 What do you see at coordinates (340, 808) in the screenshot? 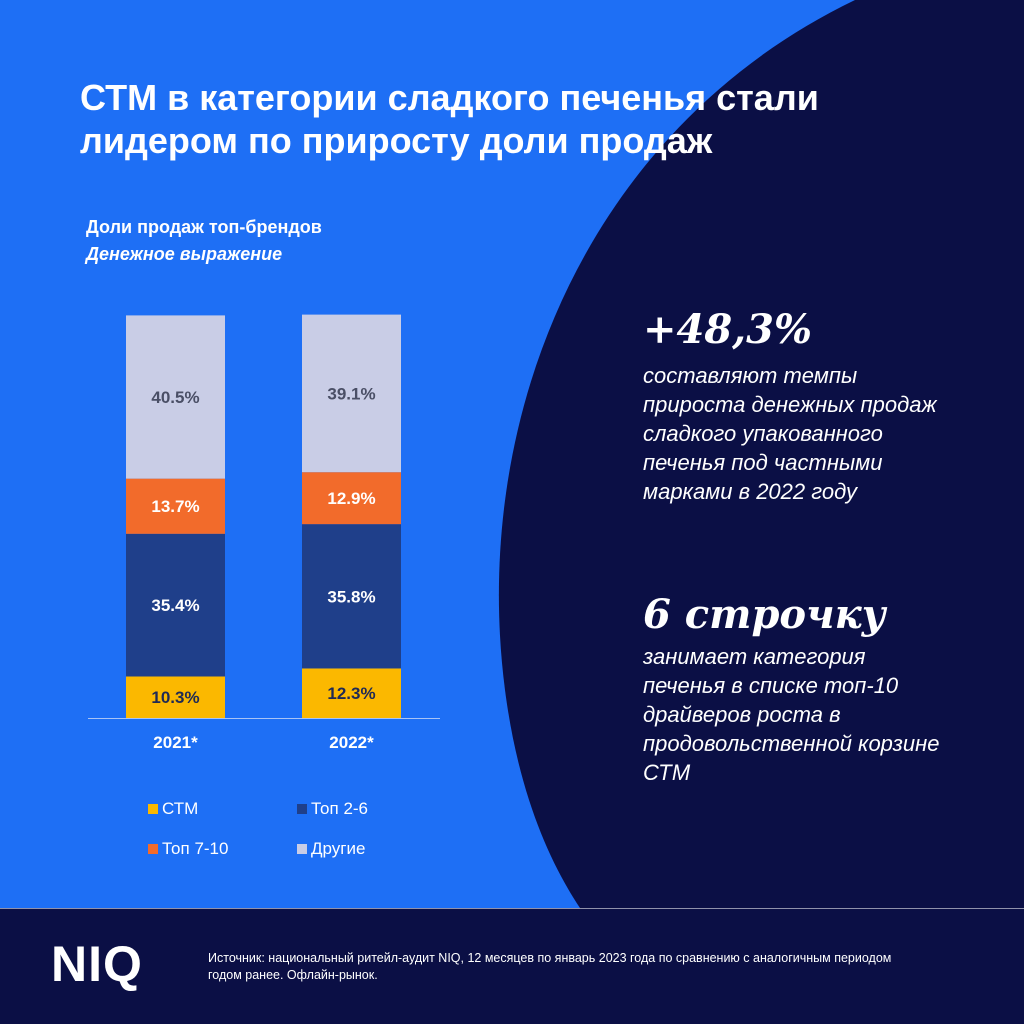
I see `legend-label-top2-6: Топ 2-6` at bounding box center [340, 808].